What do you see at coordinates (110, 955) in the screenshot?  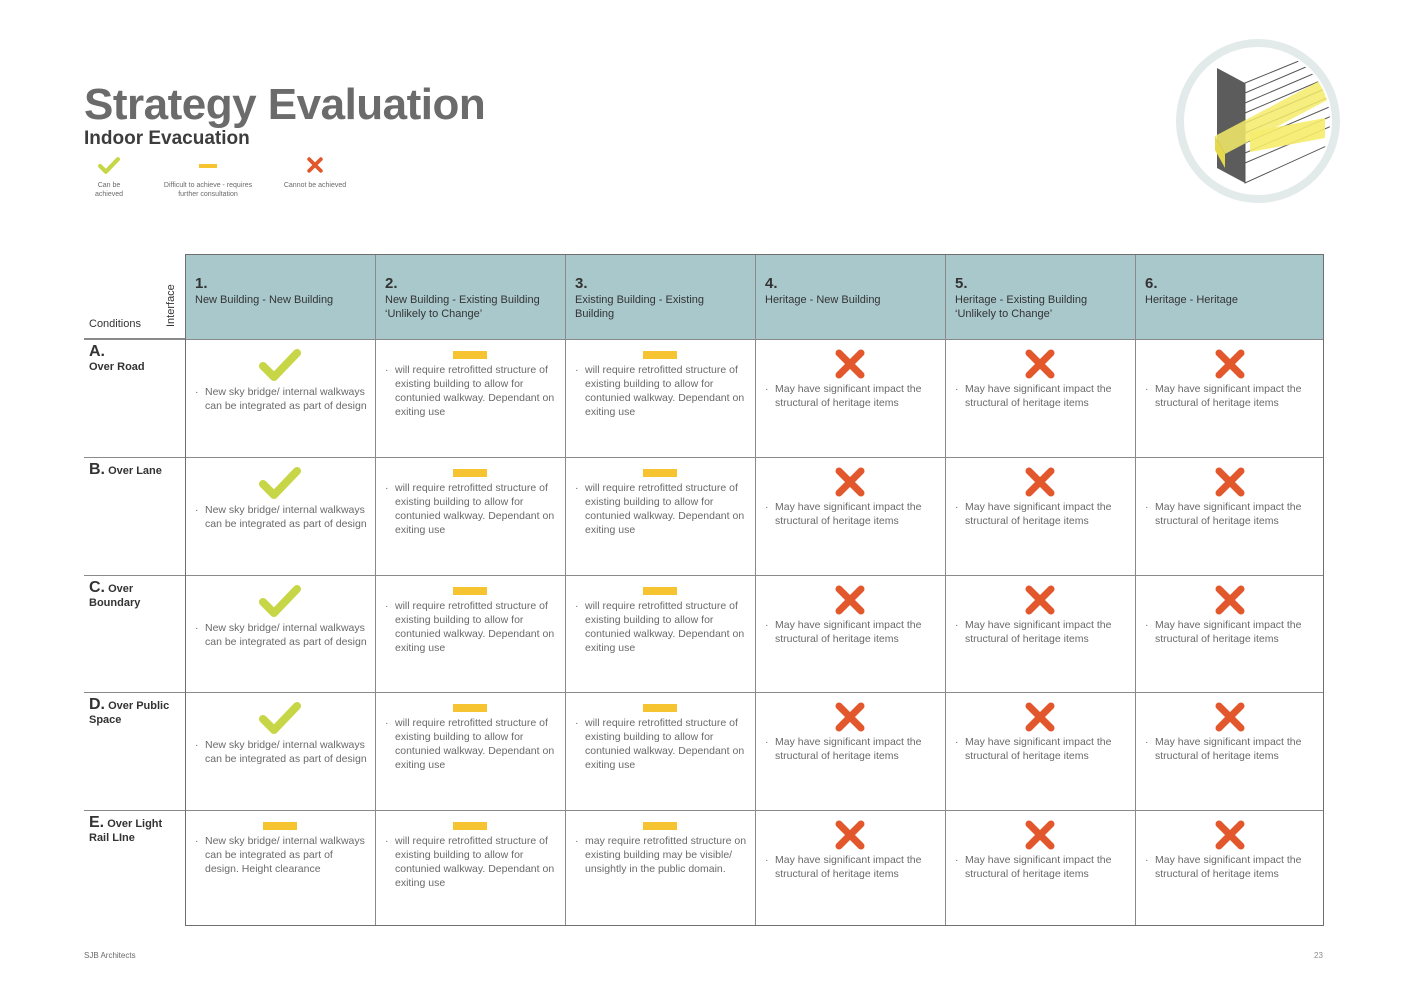 I see `footer-company: SJB Architects` at bounding box center [110, 955].